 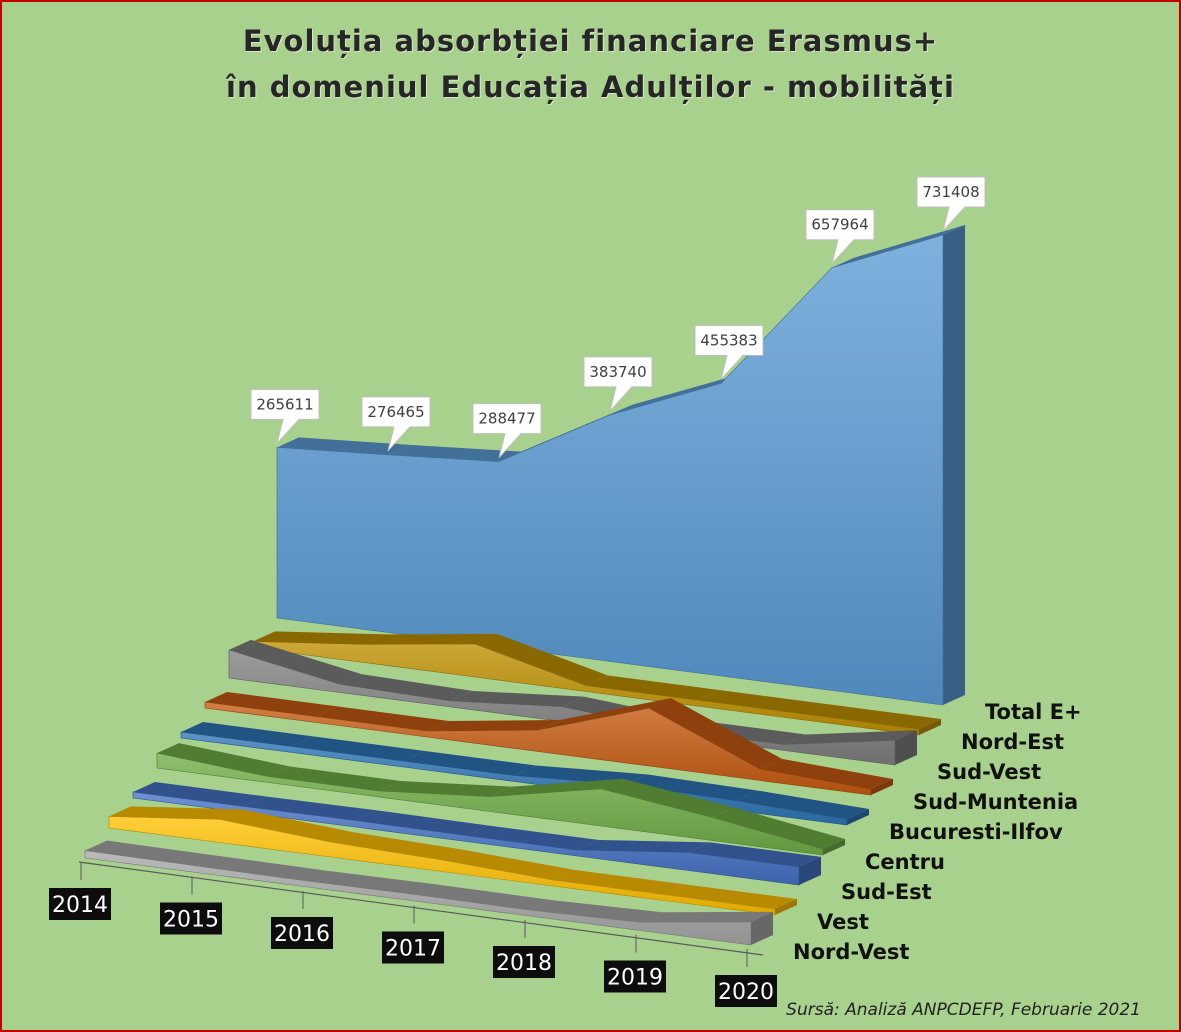 I want to click on depth-label: Vest, so click(x=843, y=922).